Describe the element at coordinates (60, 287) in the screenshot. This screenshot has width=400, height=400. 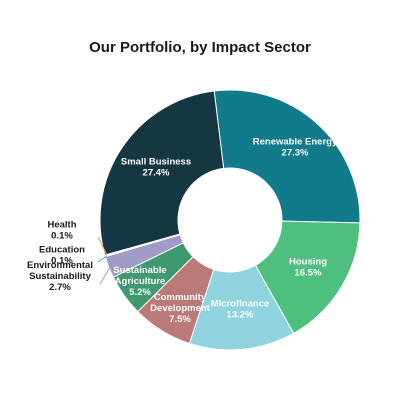
I see `slice-value-text: 2.7%` at that location.